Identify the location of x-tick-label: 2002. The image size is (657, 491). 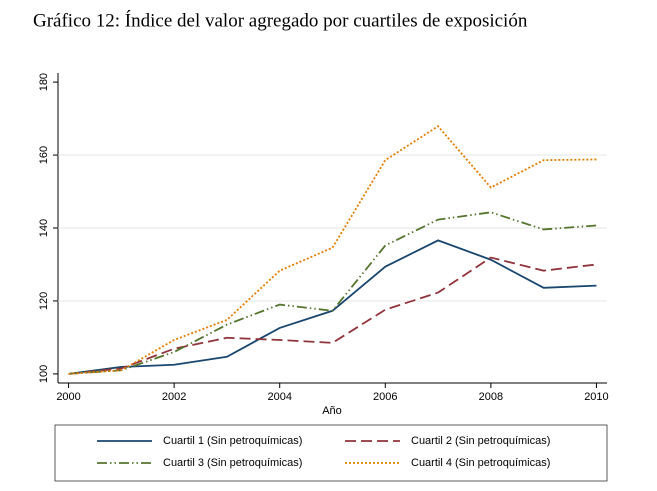
(174, 397).